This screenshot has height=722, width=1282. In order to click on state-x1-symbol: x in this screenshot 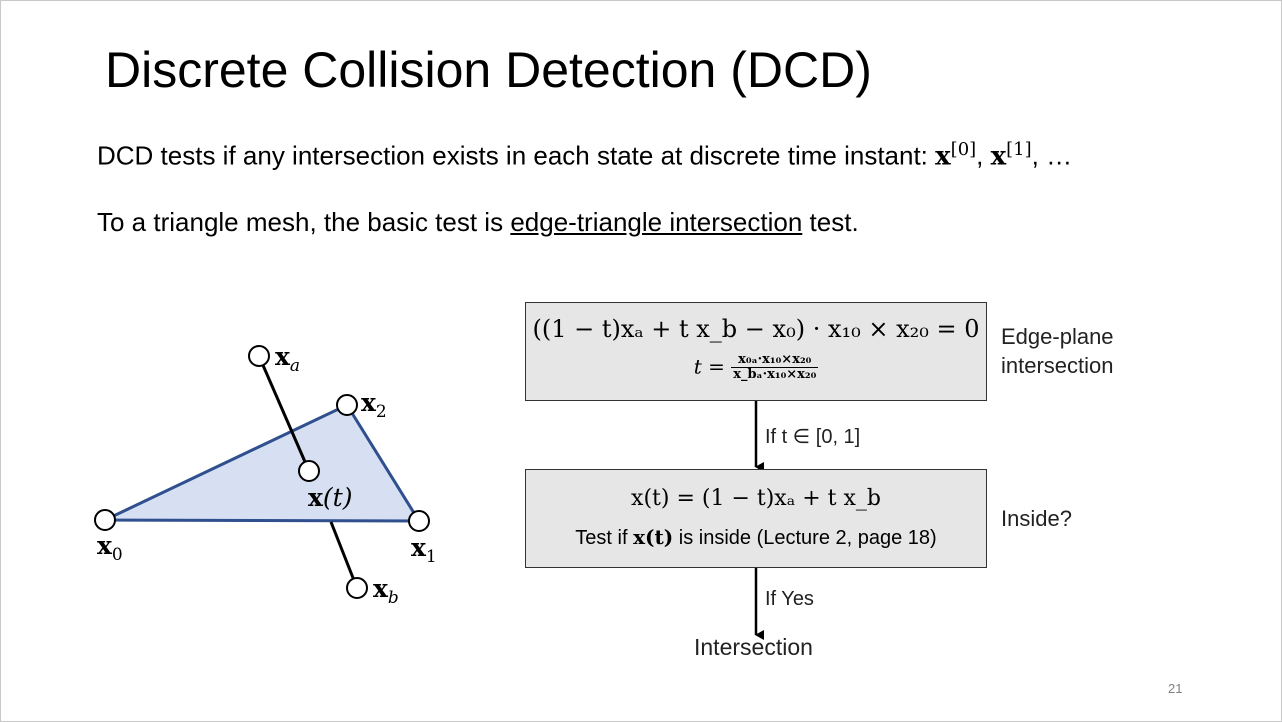, I will do `click(998, 156)`.